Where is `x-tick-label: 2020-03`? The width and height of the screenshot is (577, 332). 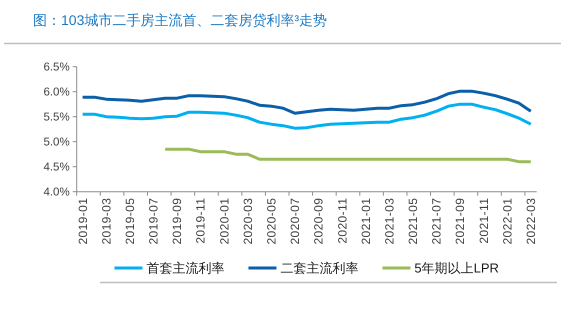
x-tick-label: 2020-03 is located at coordinates (247, 221).